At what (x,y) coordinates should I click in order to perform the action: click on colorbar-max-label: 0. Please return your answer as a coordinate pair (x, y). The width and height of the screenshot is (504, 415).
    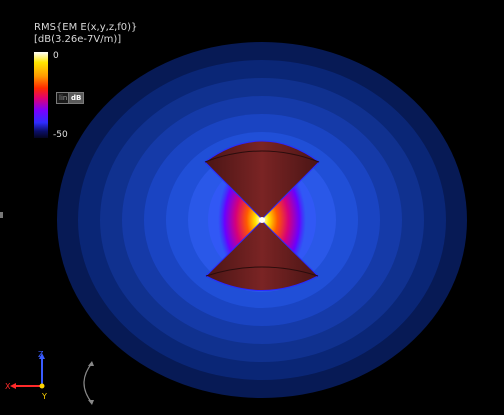
    Looking at the image, I should click on (56, 56).